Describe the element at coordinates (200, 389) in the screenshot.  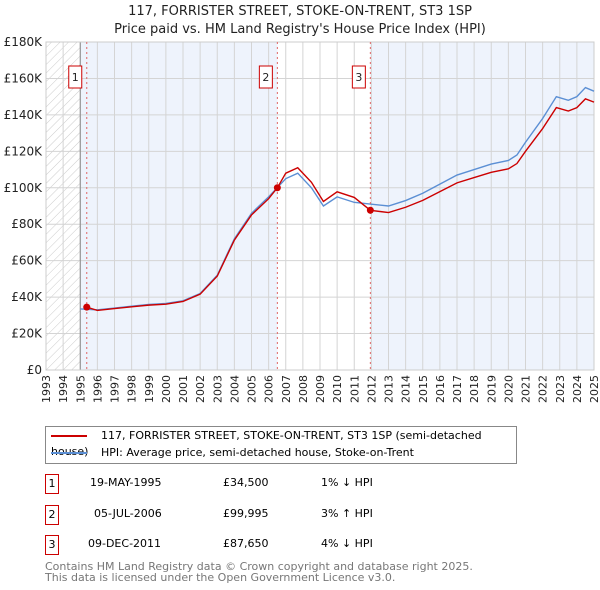
I see `x-tick-label: 2002` at that location.